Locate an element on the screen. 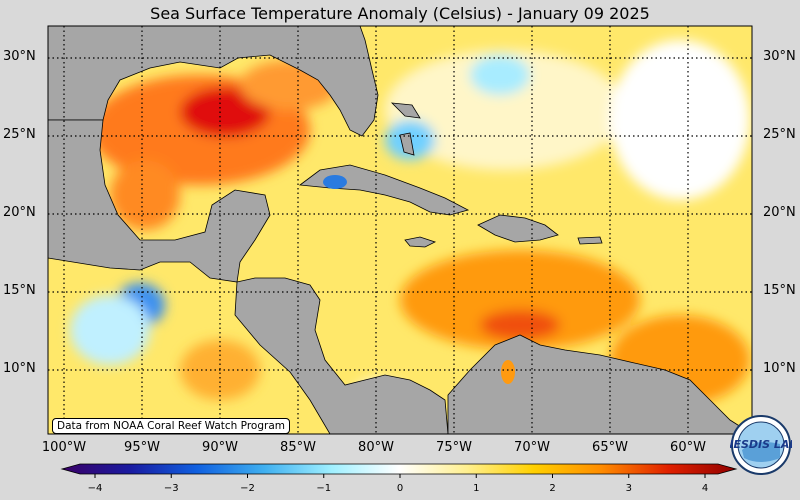  jamaica-island is located at coordinates (420, 242).